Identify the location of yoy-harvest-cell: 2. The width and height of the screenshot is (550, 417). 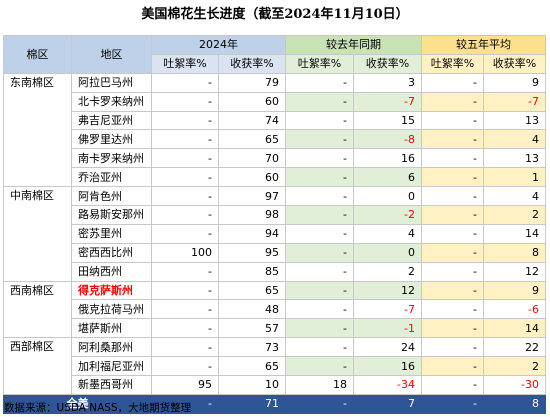
(387, 271).